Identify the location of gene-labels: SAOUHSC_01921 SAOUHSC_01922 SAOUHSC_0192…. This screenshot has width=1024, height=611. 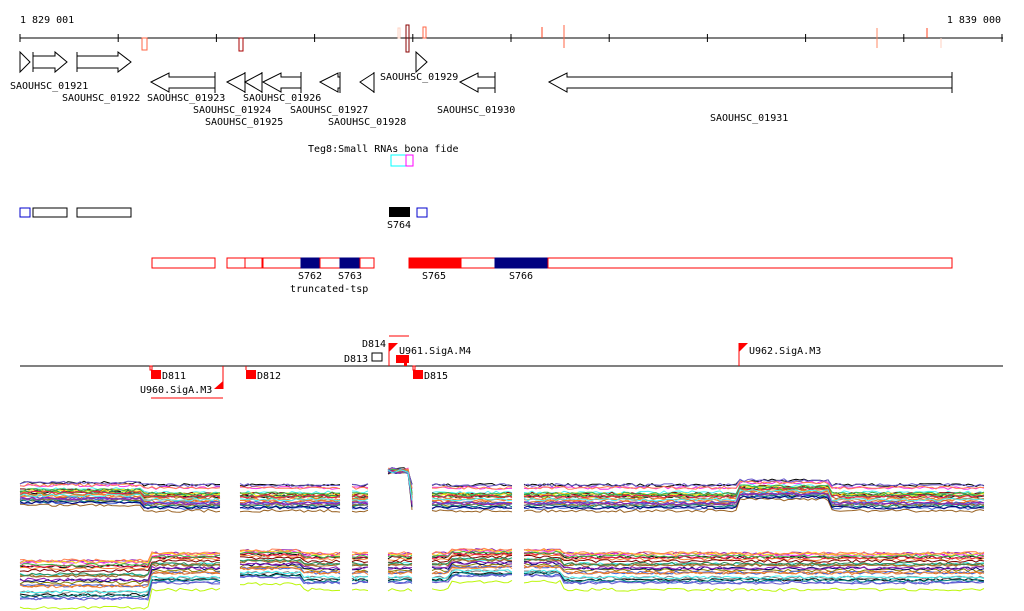
(399, 100).